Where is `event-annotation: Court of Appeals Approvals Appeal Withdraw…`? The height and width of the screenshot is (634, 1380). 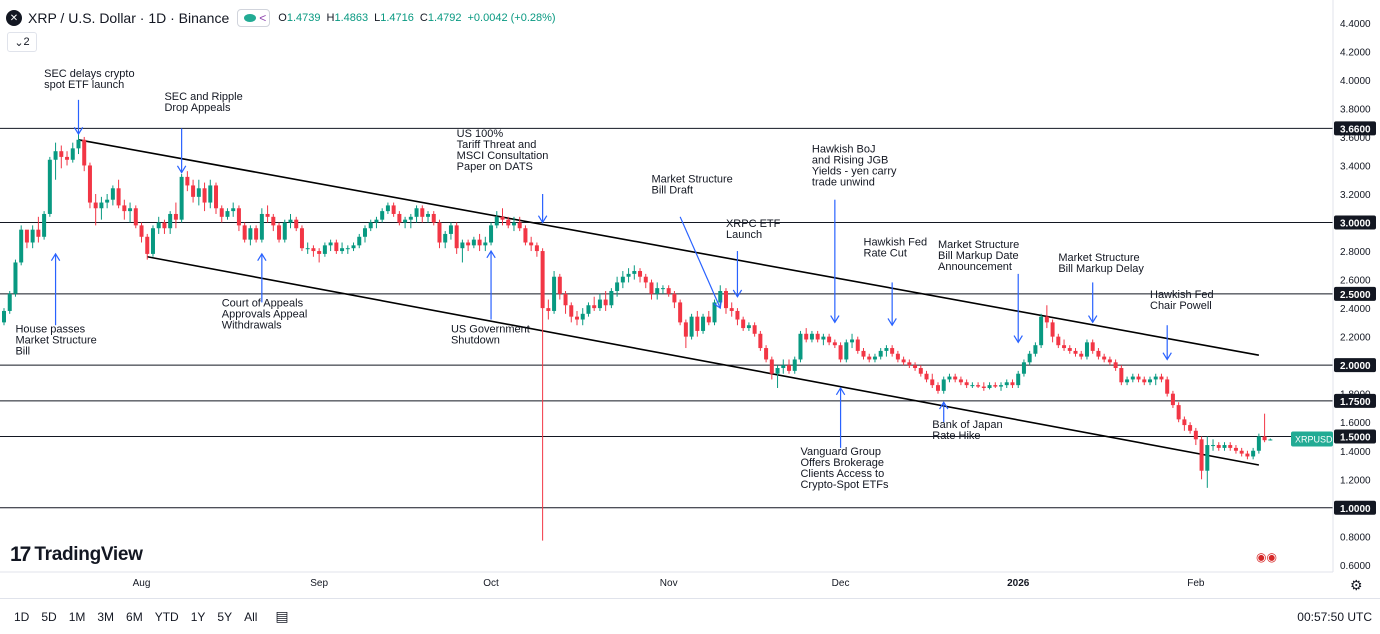
event-annotation: Court of Appeals Approvals Appeal Withdraw… is located at coordinates (265, 292).